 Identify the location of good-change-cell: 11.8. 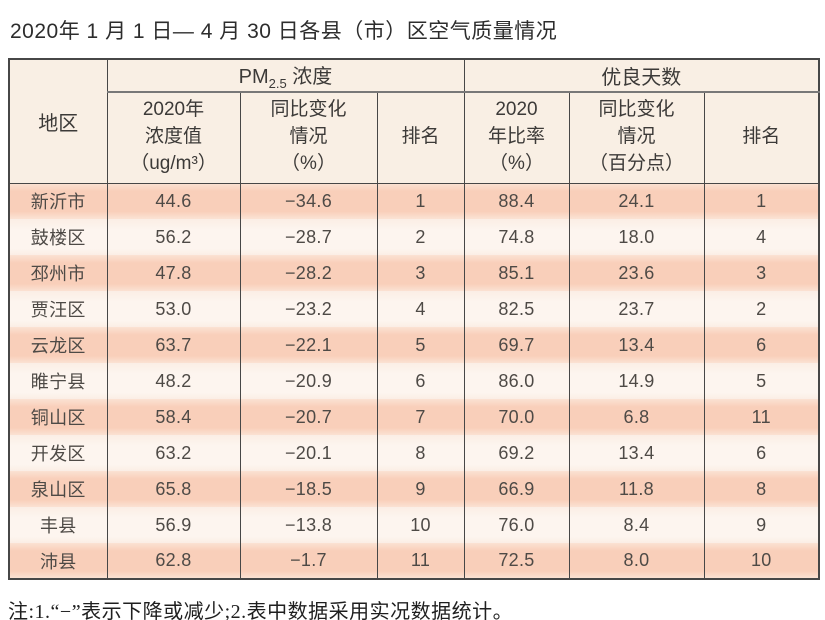
(636, 489).